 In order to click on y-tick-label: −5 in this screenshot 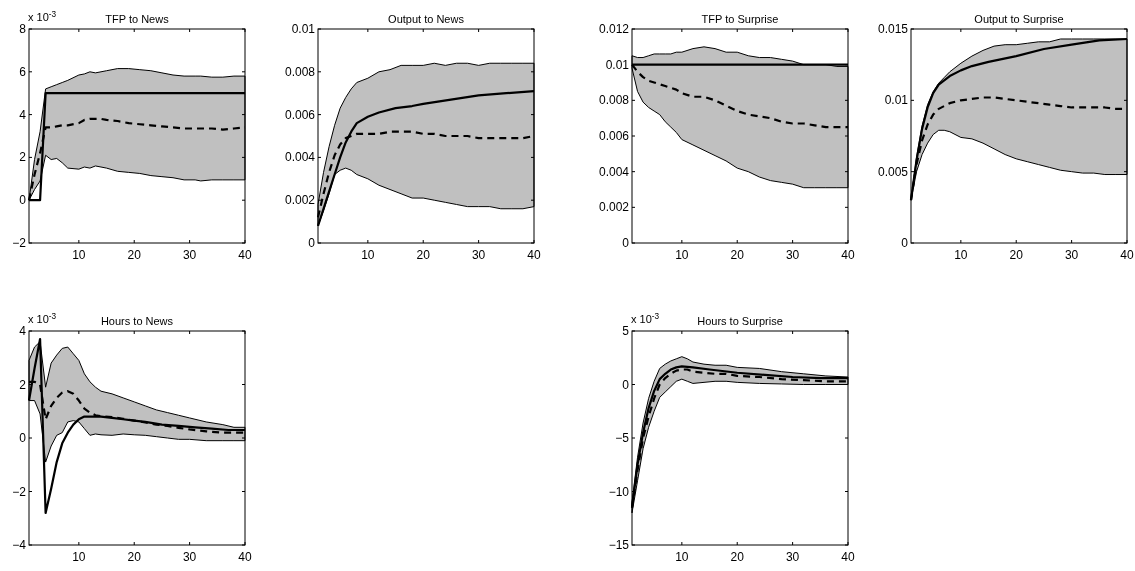, I will do `click(622, 438)`.